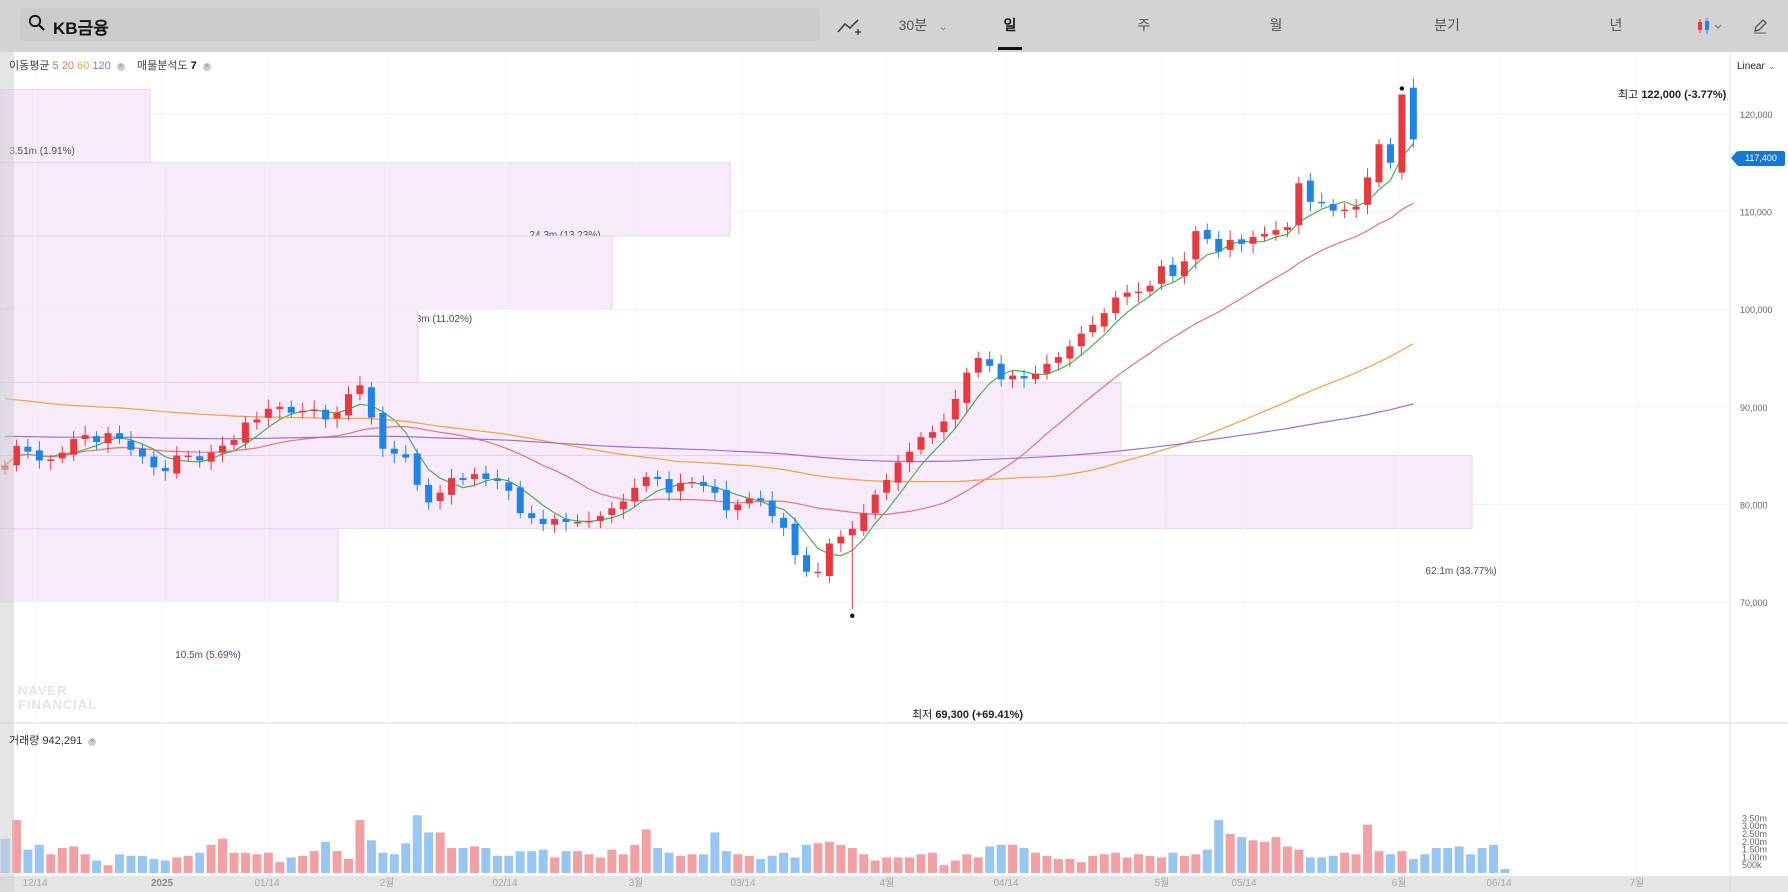 The image size is (1788, 892). What do you see at coordinates (1276, 25) in the screenshot?
I see `tab-month: 월` at bounding box center [1276, 25].